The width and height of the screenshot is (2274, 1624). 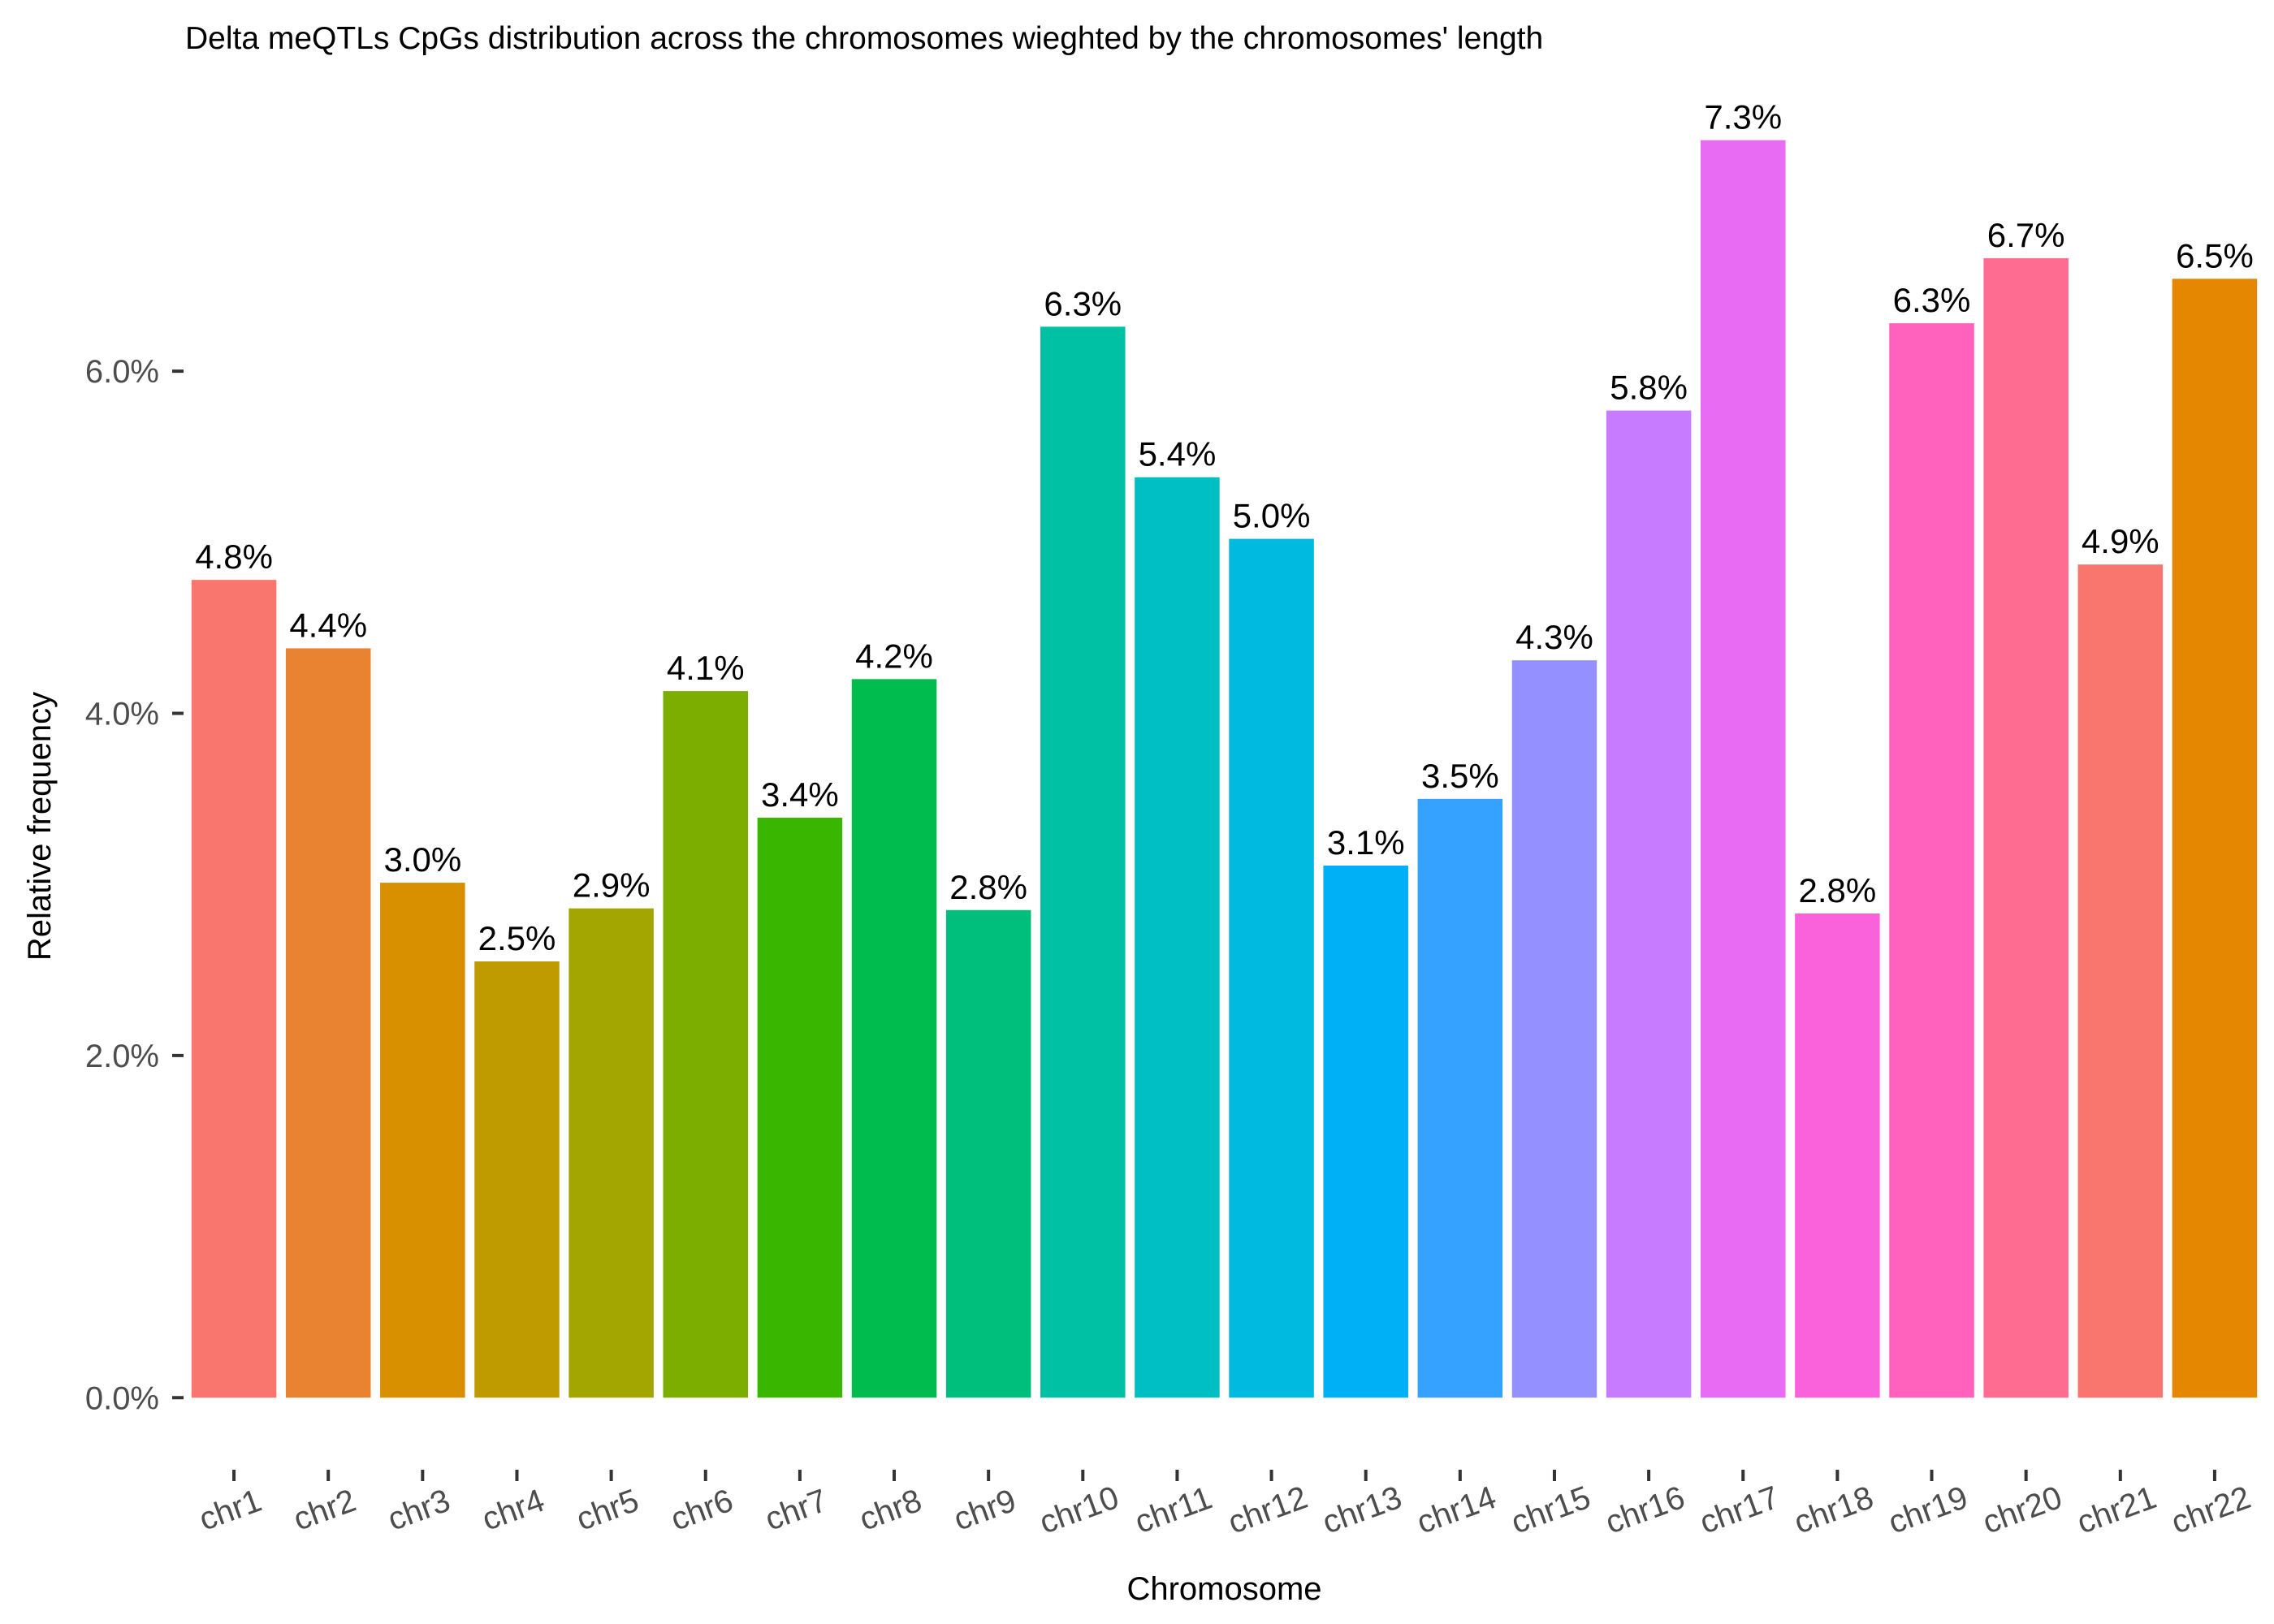 What do you see at coordinates (611, 1153) in the screenshot?
I see `bar-chr5` at bounding box center [611, 1153].